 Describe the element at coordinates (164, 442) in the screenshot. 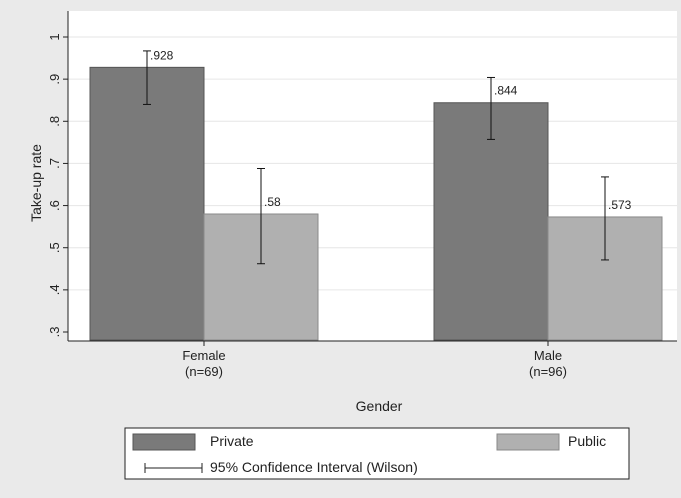

I see `legend-swatch-private` at that location.